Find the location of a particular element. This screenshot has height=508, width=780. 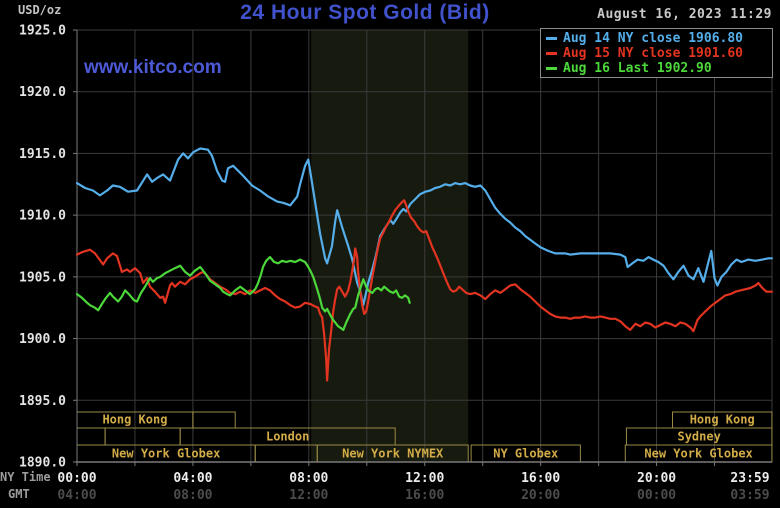

ny-time-tick-label: 16:00 is located at coordinates (540, 478).